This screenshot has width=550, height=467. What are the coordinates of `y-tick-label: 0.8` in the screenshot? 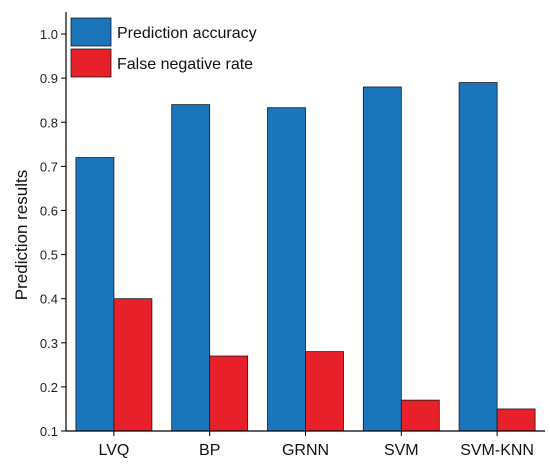 It's located at (49, 122).